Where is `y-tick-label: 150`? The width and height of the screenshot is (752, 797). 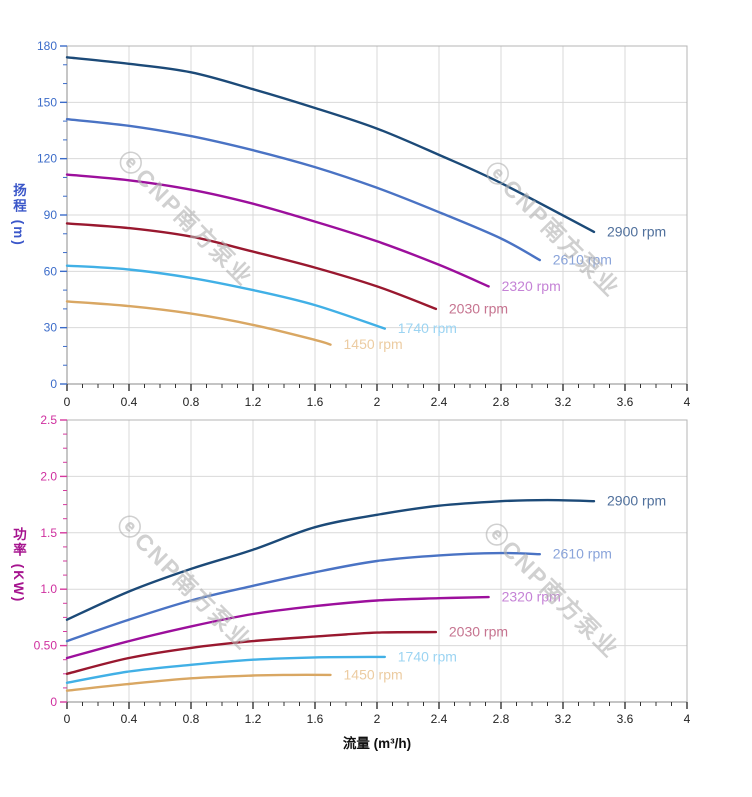 y-tick-label: 150 is located at coordinates (47, 102).